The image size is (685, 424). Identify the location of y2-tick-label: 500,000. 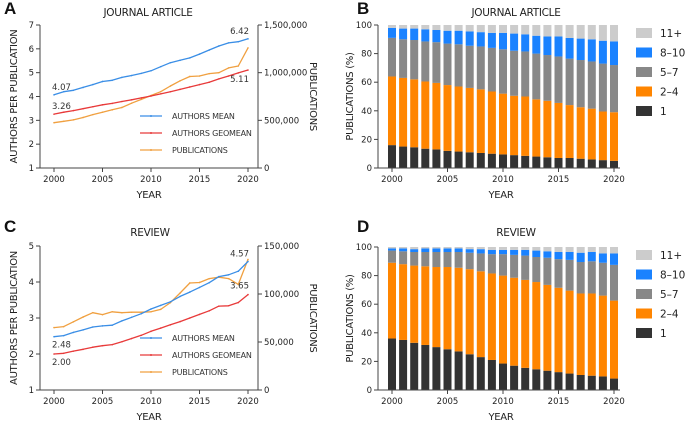
(281, 121).